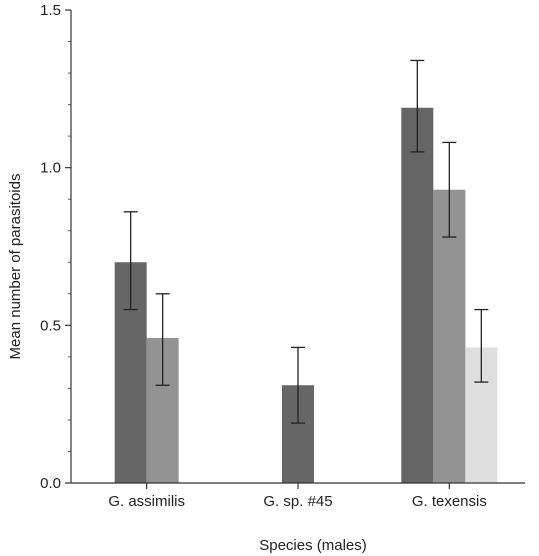  I want to click on y-tick-label: 1.0, so click(50, 168).